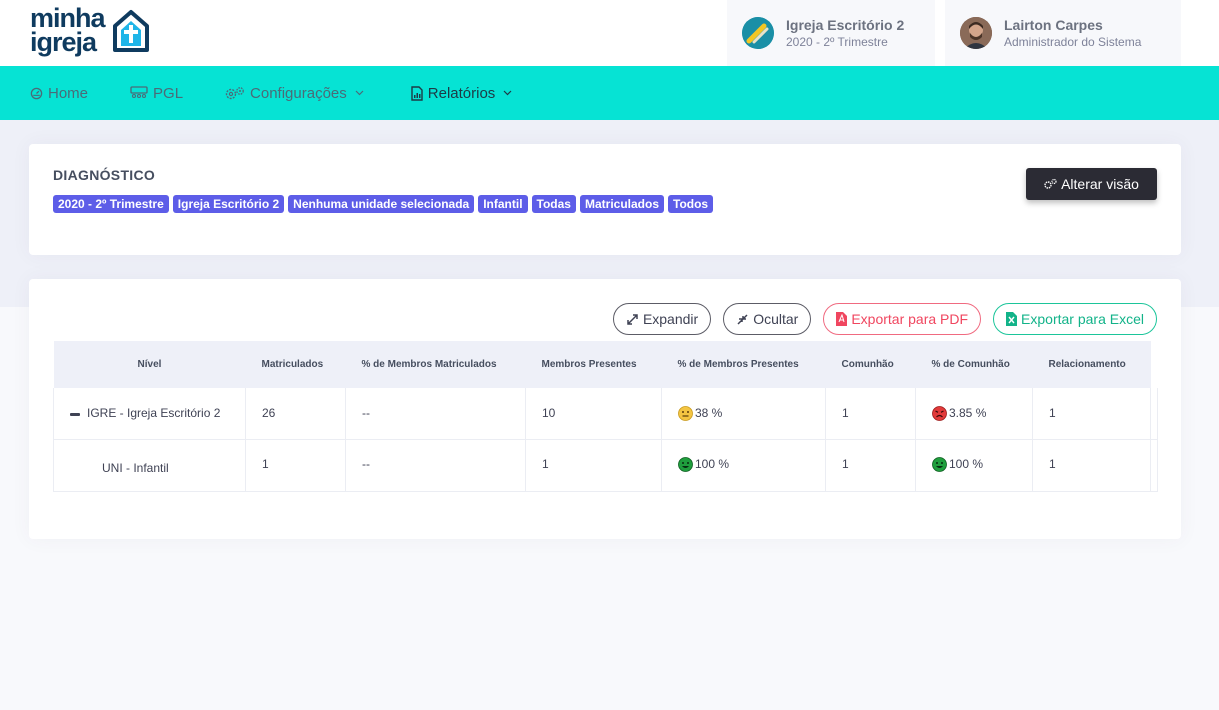 The image size is (1219, 710). I want to click on change-view-button: Alterar visão, so click(1091, 184).